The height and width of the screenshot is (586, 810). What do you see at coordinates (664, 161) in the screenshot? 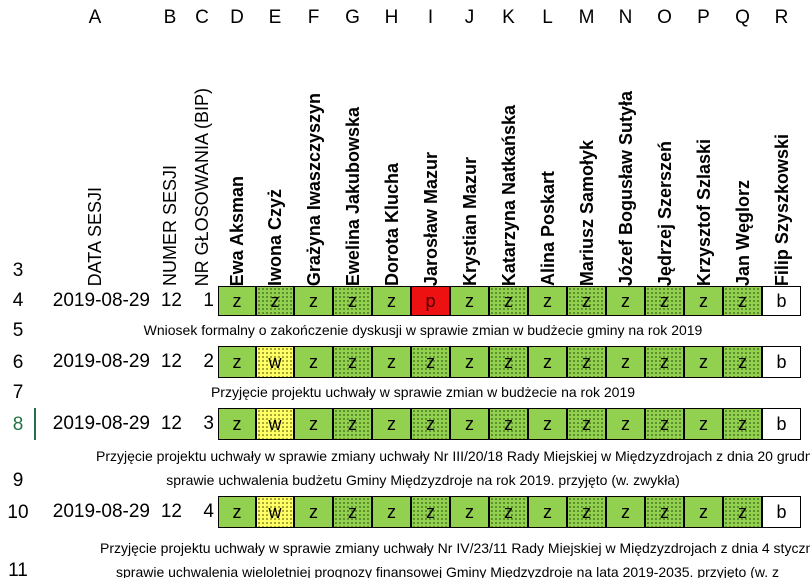
I see `header-councillor-o: Jędrzej Szerszeń` at bounding box center [664, 161].